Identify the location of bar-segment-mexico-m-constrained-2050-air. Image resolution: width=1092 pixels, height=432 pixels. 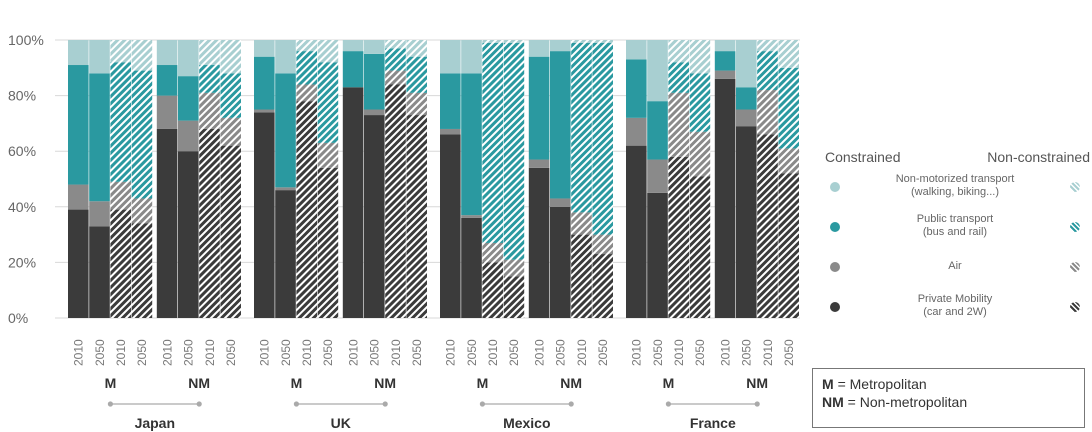
(471, 216).